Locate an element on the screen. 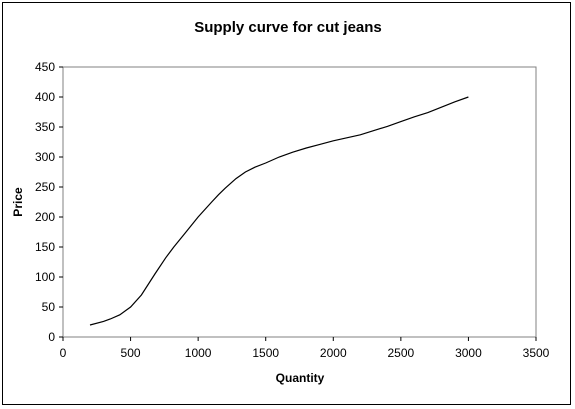  y-tick-label: 200 is located at coordinates (45, 217).